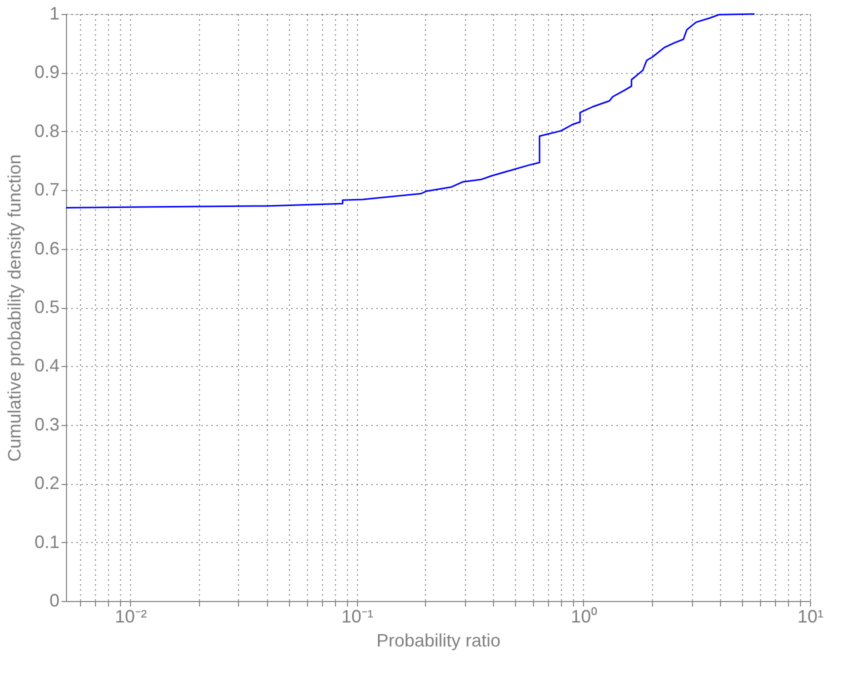  What do you see at coordinates (810, 616) in the screenshot?
I see `x-tick-label: 10¹` at bounding box center [810, 616].